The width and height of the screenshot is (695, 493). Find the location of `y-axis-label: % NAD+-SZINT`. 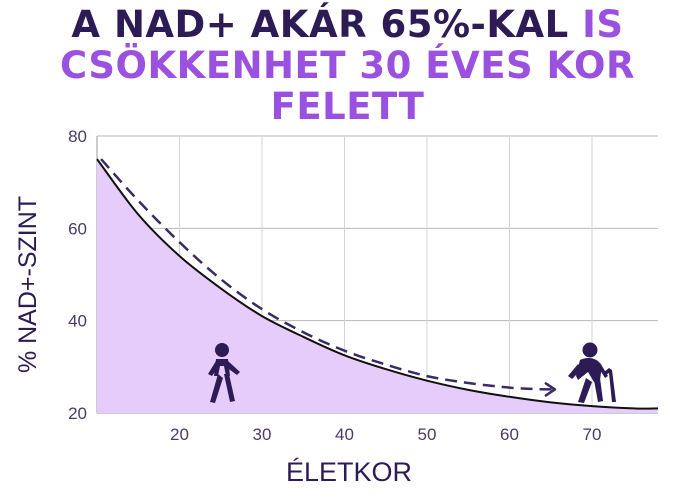

y-axis-label: % NAD+-SZINT is located at coordinates (28, 284).